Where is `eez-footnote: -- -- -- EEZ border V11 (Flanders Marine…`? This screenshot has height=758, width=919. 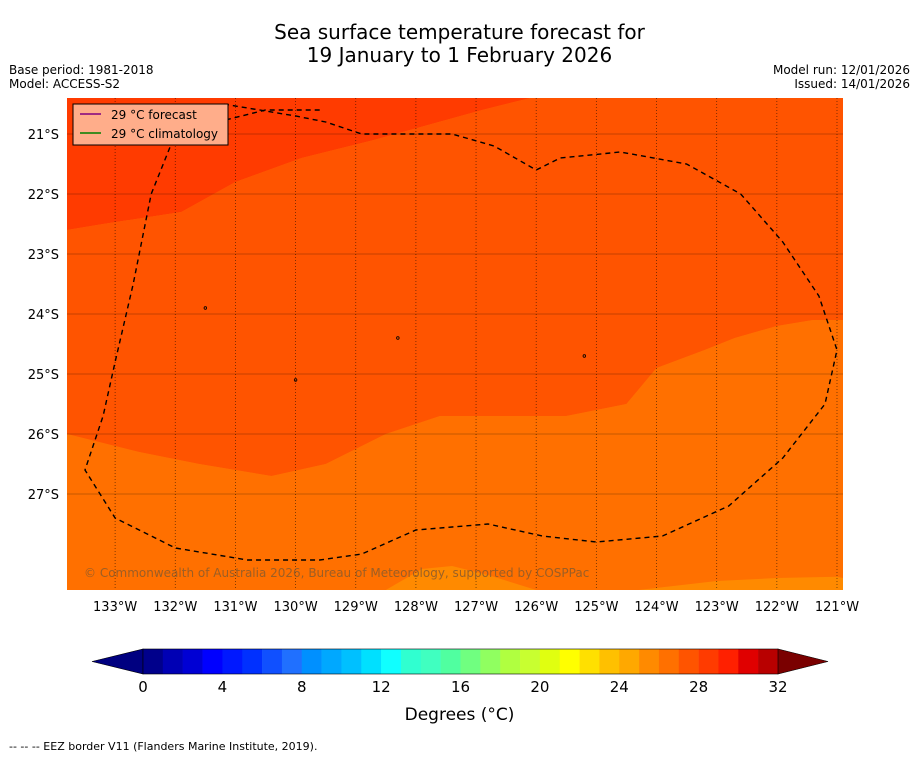 eez-footnote: -- -- -- EEZ border V11 (Flanders Marine… is located at coordinates (163, 746).